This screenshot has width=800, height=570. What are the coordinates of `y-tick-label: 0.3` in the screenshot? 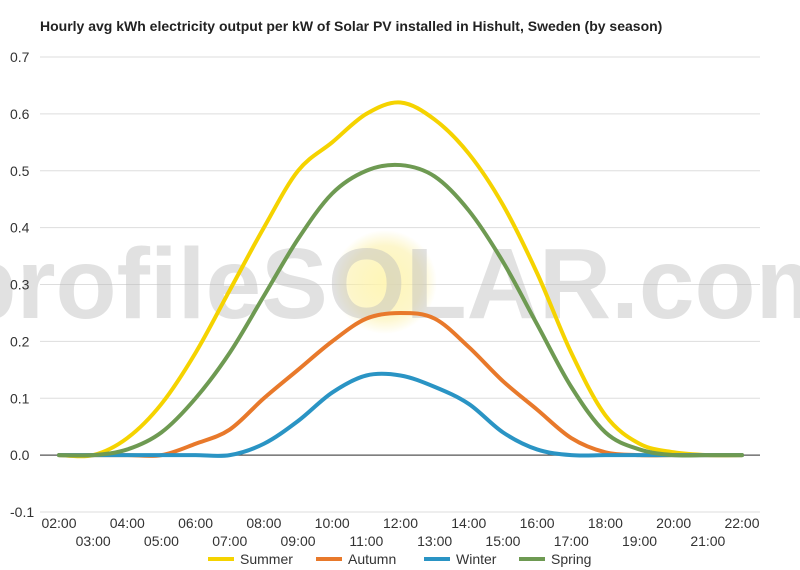 It's located at (20, 285).